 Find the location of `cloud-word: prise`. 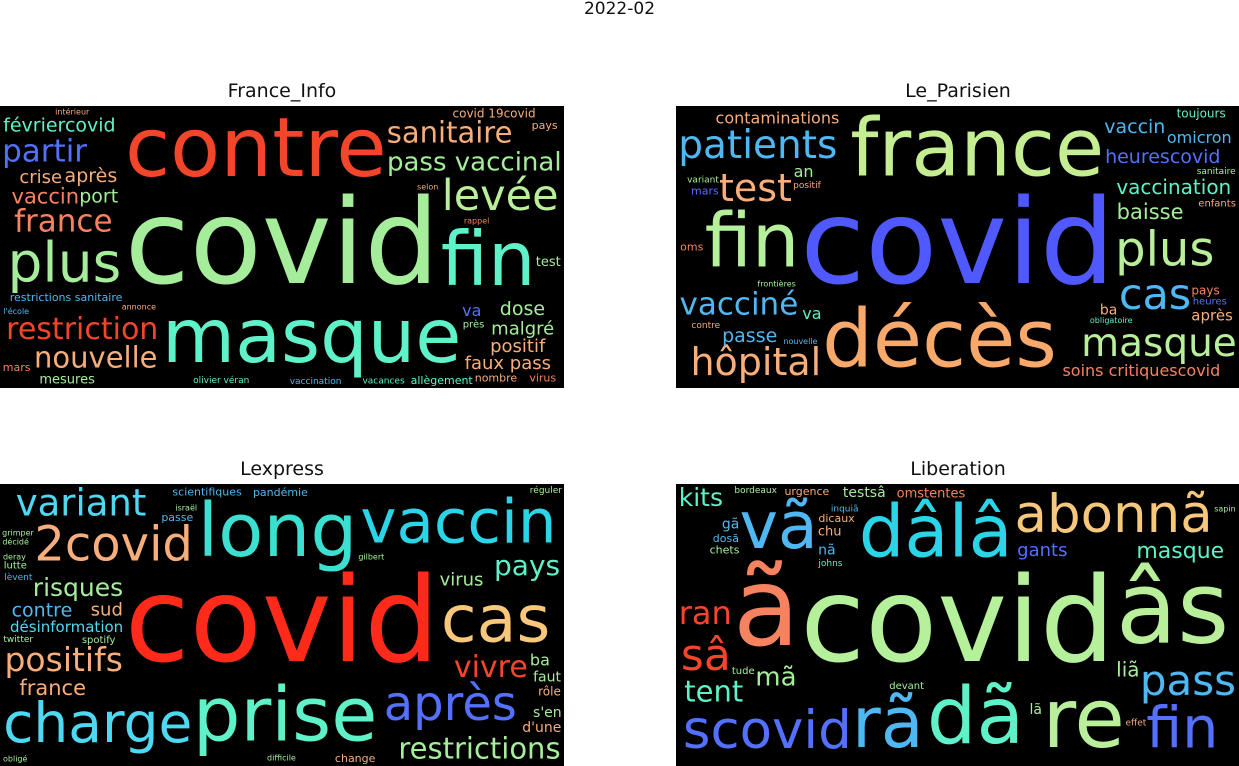

cloud-word: prise is located at coordinates (285, 715).